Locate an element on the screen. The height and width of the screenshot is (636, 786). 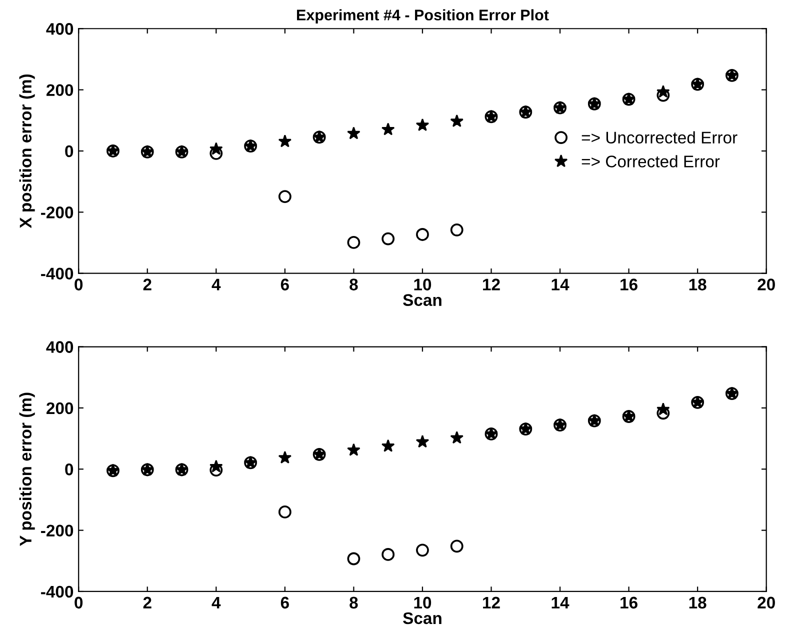
chart-title: Experiment #4 - Position Error Plot is located at coordinates (423, 16).